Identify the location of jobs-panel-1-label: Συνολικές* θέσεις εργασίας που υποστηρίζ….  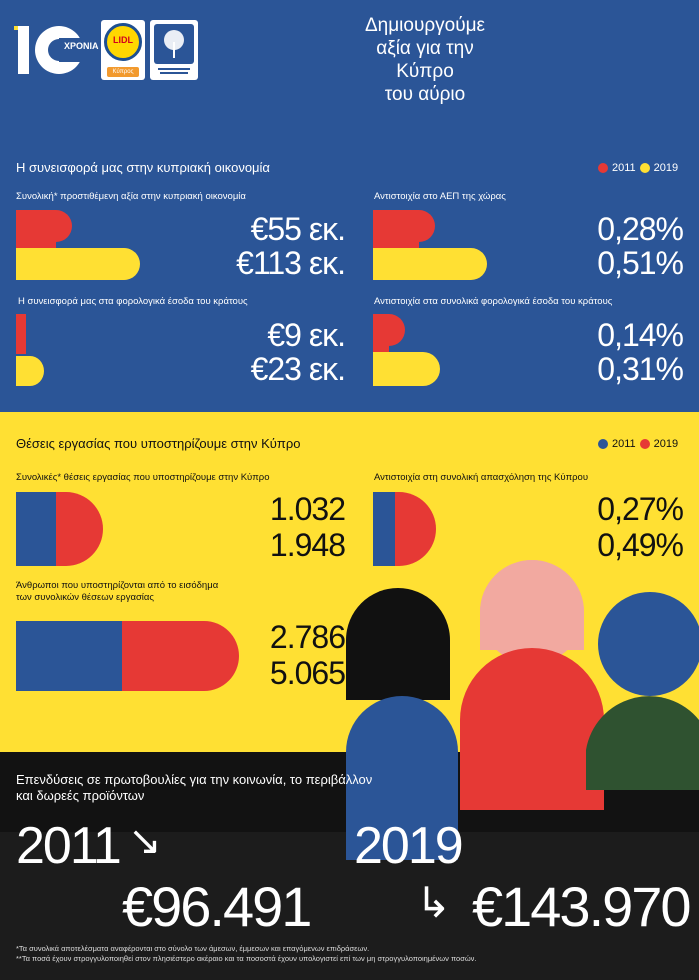
(143, 477).